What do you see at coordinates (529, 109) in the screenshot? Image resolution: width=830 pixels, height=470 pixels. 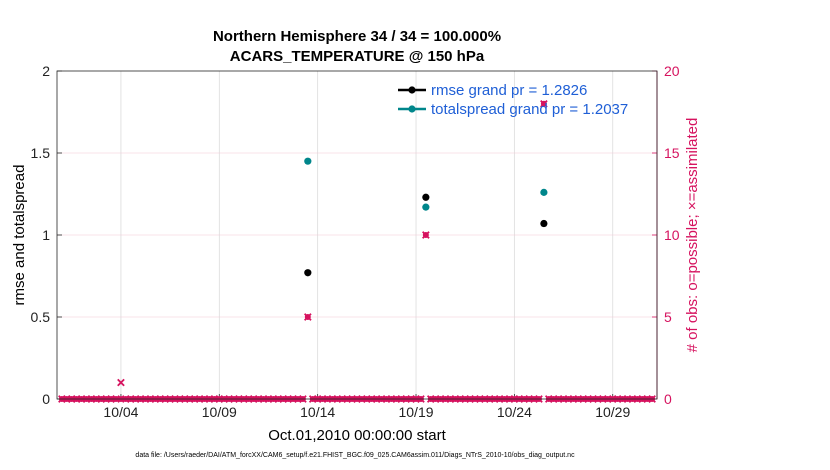 I see `totalspread-legend-label: totalspread grand pr = 1.2037` at bounding box center [529, 109].